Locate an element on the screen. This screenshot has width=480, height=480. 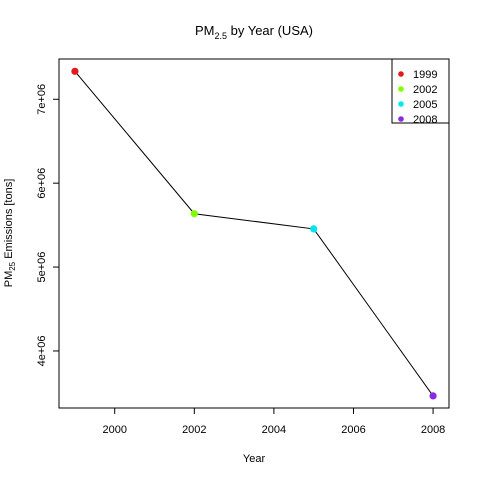
y-axis: 4e+06 5e+06 6e+06 7e+06 is located at coordinates (47, 225).